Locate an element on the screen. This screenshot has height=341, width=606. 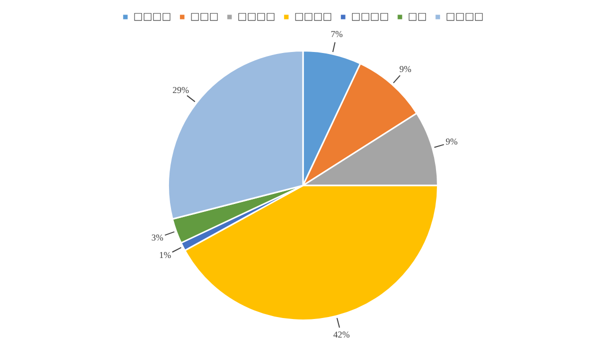
legend-label: □□ is located at coordinates (417, 17).